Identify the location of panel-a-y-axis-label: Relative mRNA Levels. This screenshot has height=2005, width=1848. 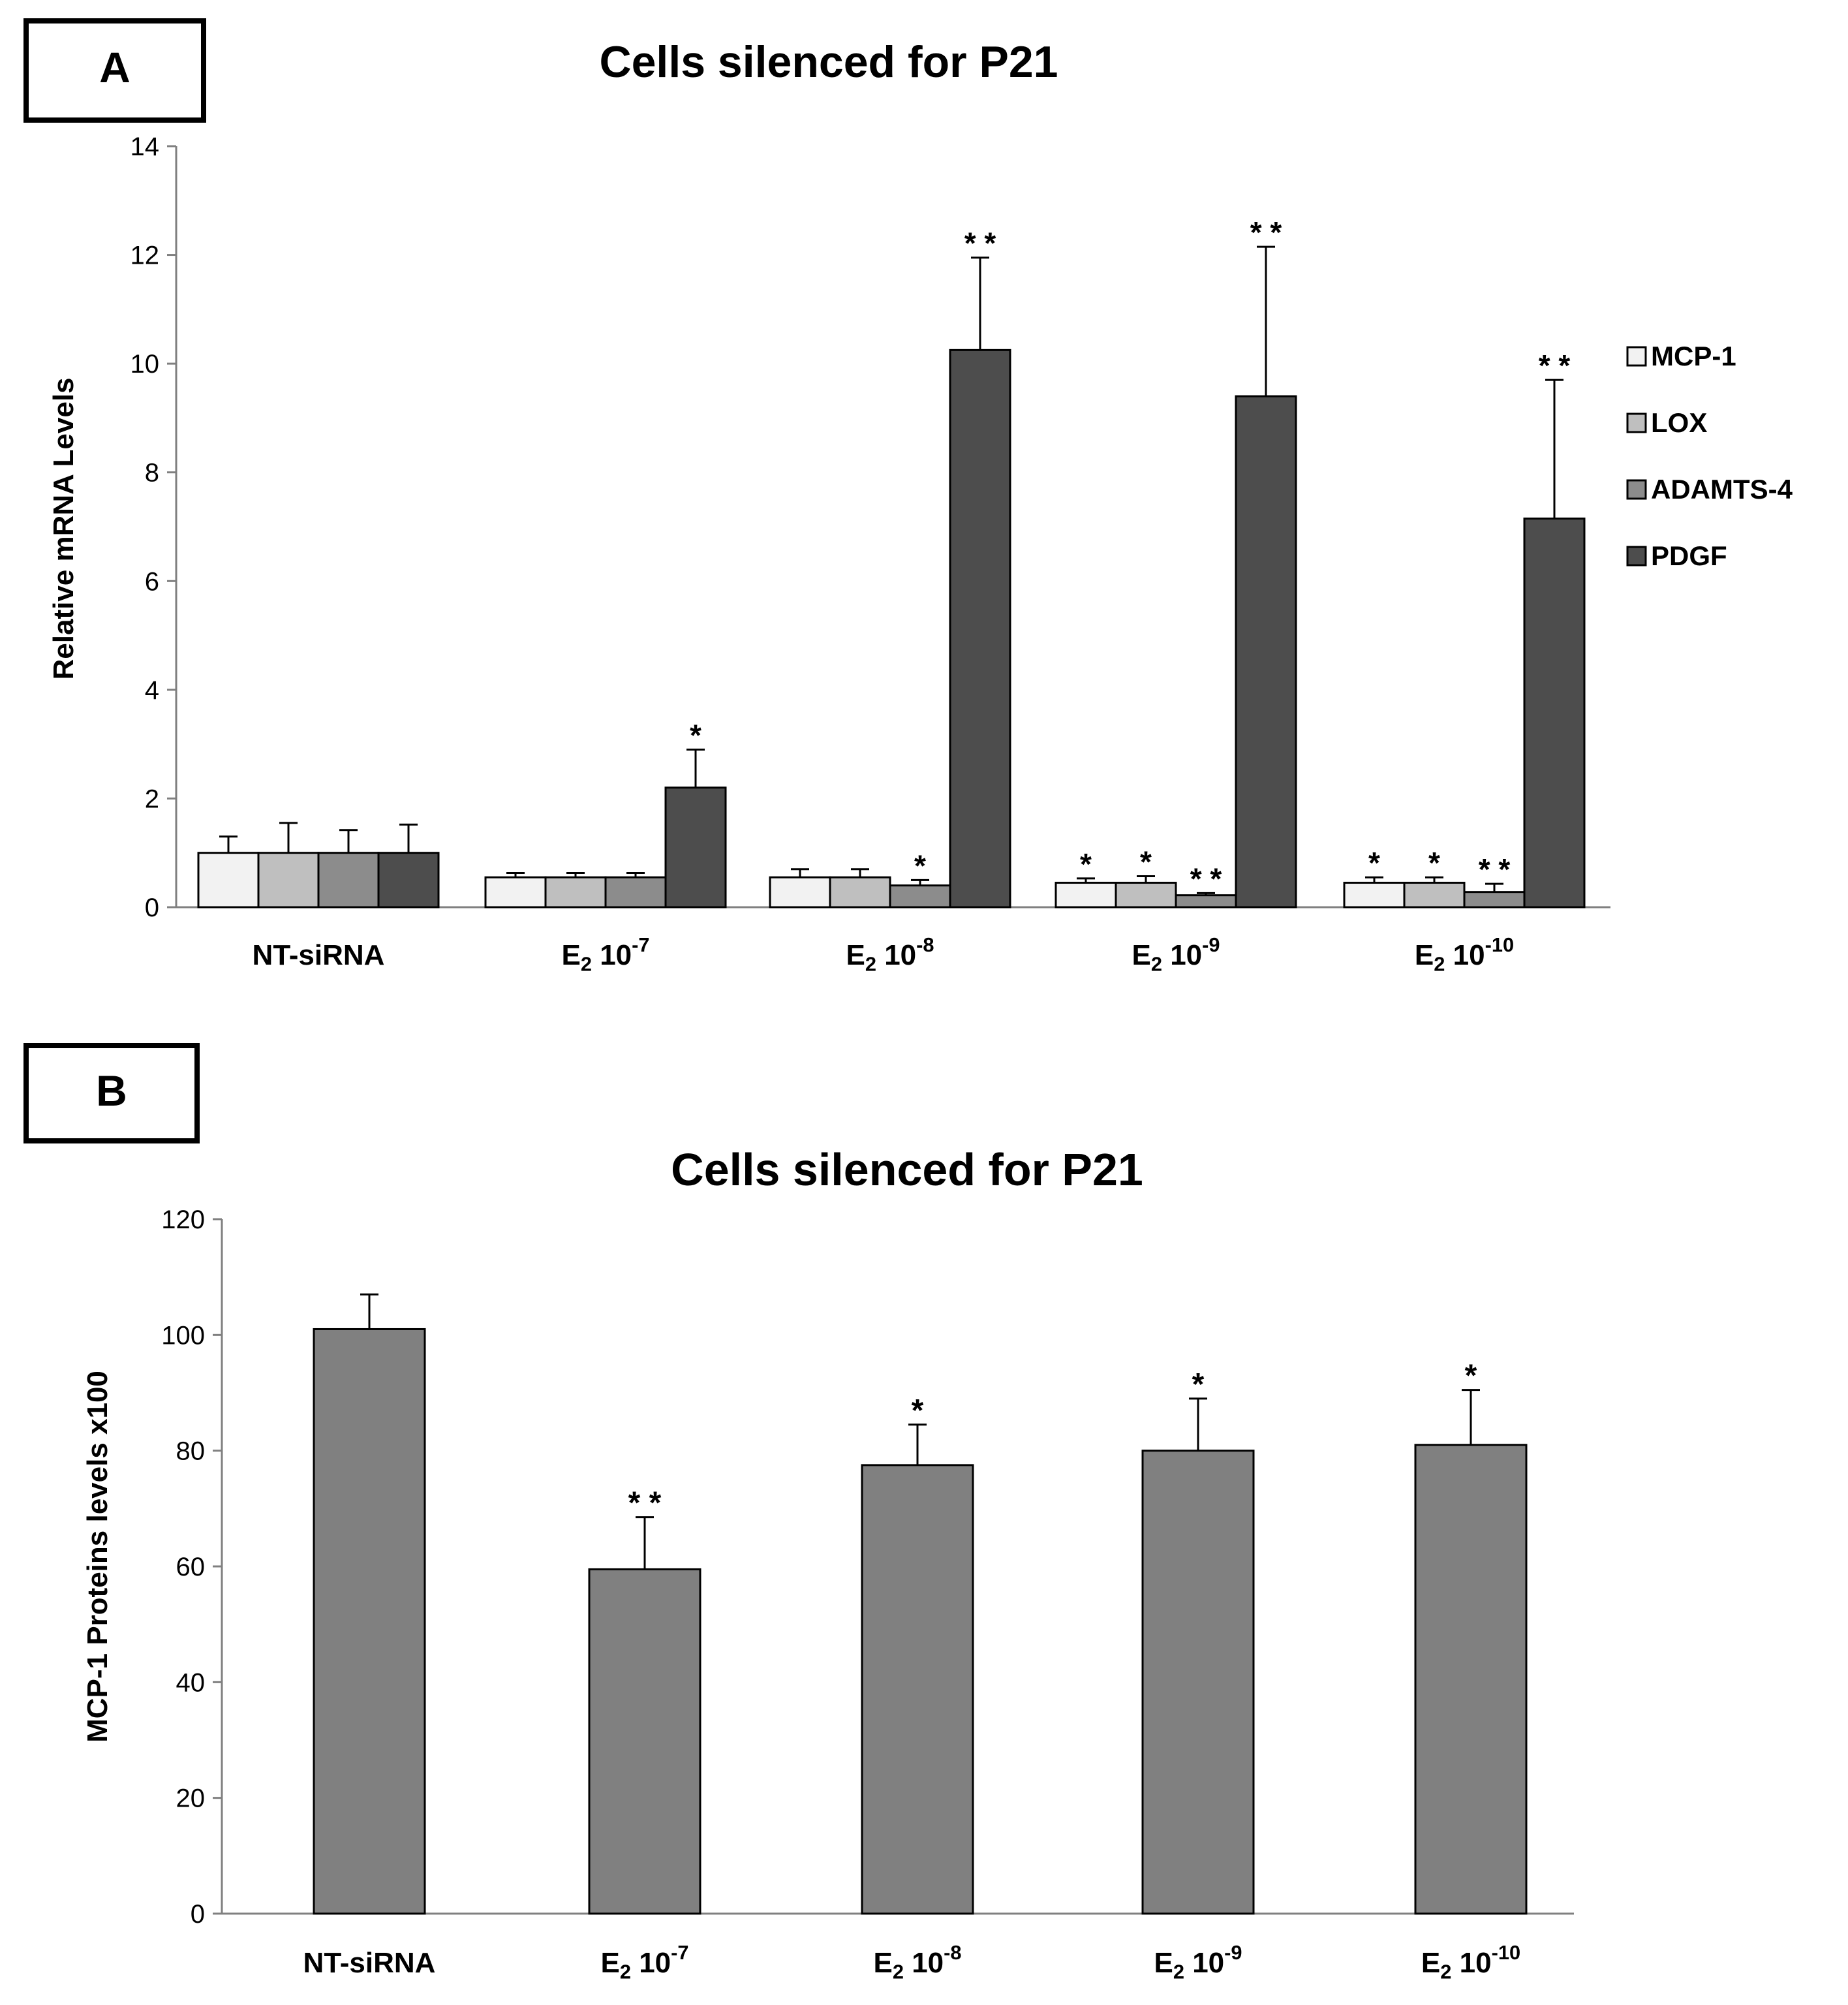
(64, 528).